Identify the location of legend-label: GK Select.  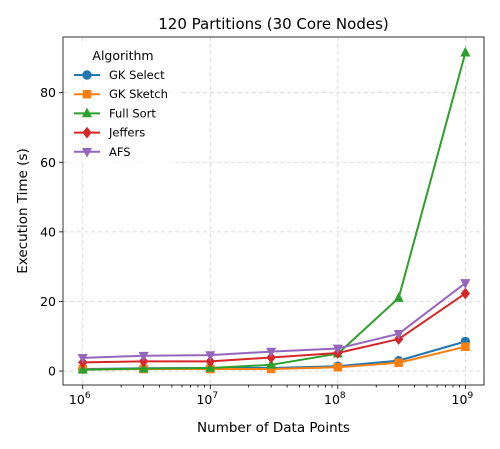
(137, 75).